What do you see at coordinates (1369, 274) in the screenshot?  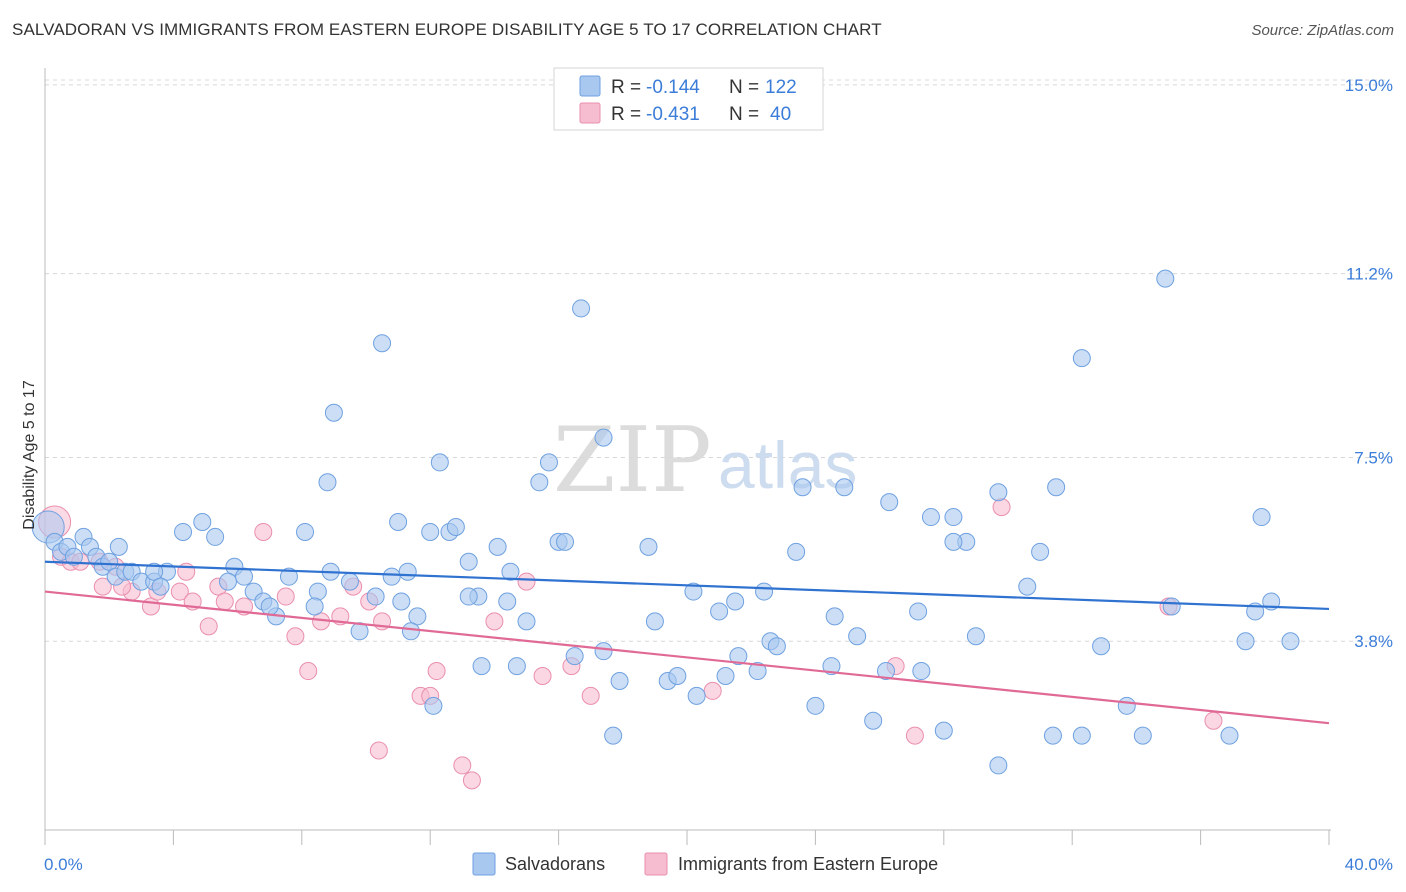 I see `y-tick-label: 11.2%` at bounding box center [1369, 274].